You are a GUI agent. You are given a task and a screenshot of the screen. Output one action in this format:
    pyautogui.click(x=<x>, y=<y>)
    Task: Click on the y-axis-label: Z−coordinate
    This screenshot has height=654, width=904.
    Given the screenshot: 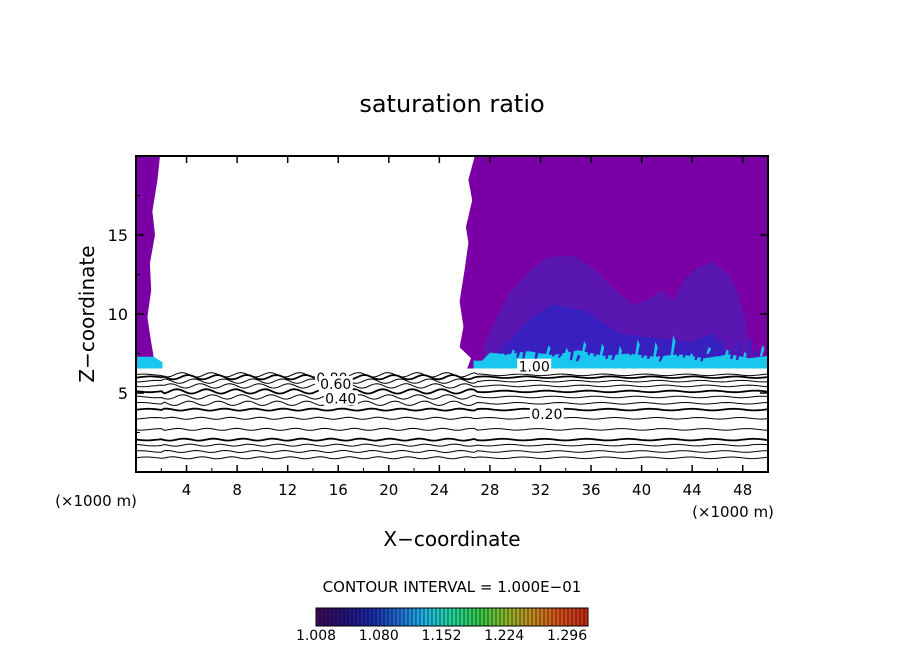 What is the action you would take?
    pyautogui.click(x=87, y=313)
    